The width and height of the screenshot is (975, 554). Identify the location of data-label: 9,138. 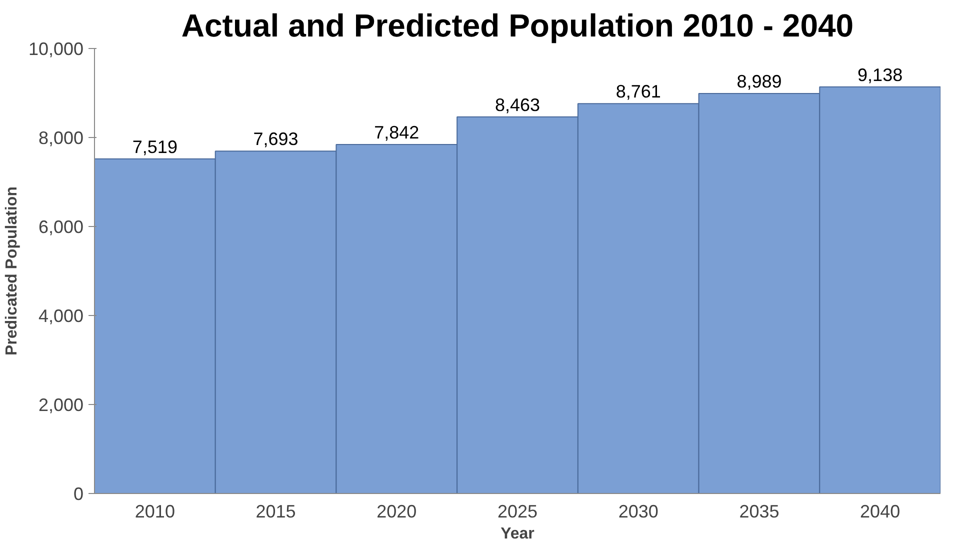
(880, 74).